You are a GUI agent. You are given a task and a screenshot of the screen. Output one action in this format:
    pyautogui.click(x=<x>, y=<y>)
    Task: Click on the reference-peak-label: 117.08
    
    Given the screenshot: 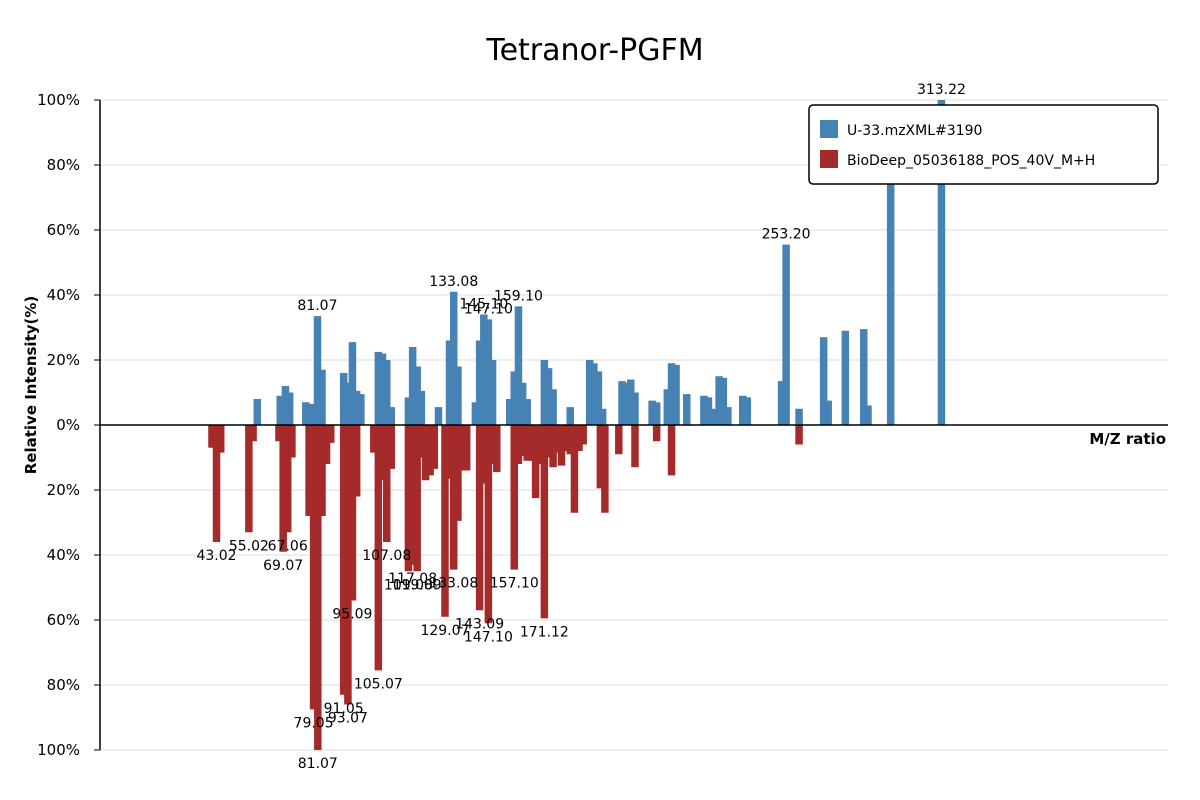 What is the action you would take?
    pyautogui.click(x=412, y=579)
    